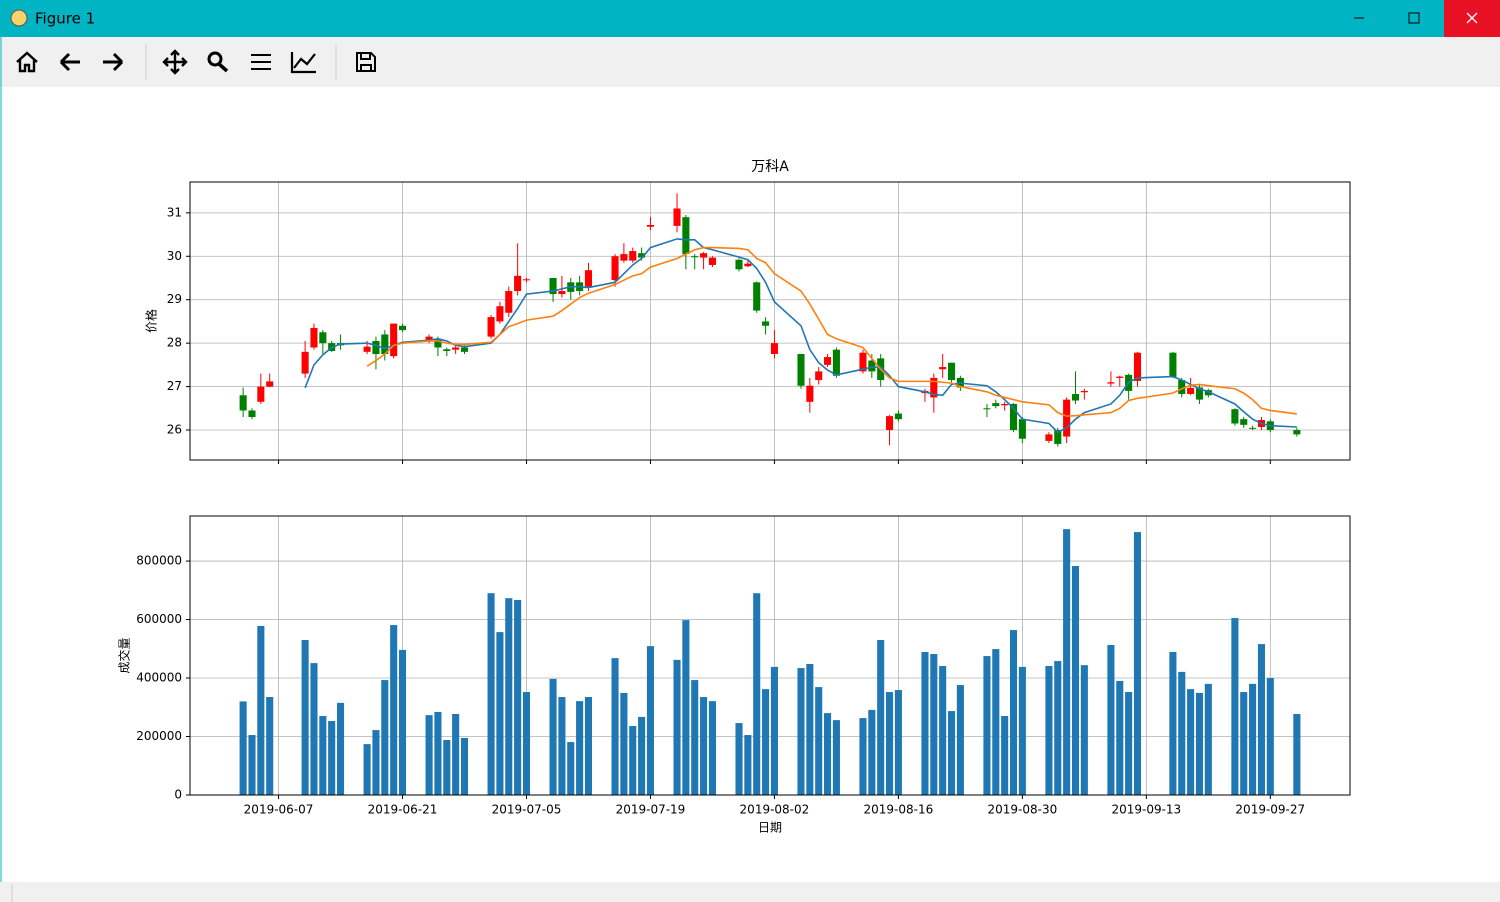 The image size is (1500, 902). Describe the element at coordinates (174, 343) in the screenshot. I see `y-tick-label: 28` at that location.